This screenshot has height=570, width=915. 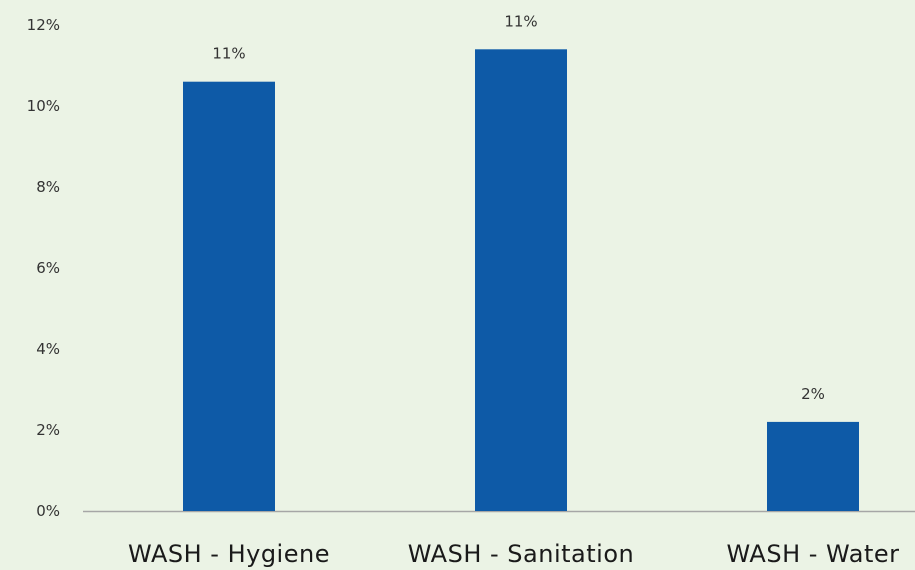 I want to click on bar-data-label: 2%, so click(x=813, y=394).